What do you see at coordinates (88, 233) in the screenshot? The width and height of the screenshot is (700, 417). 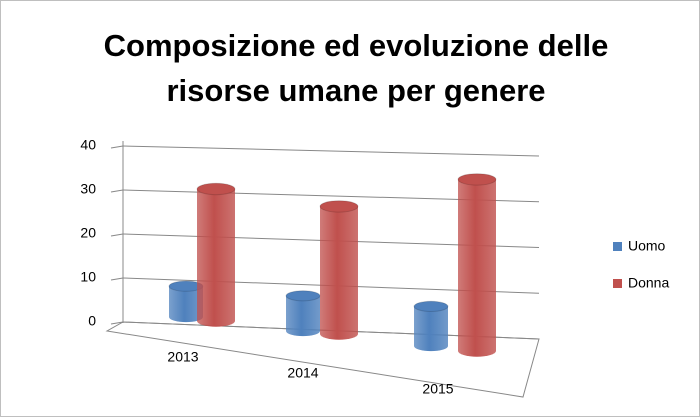 I see `y-tick-label: 20` at bounding box center [88, 233].